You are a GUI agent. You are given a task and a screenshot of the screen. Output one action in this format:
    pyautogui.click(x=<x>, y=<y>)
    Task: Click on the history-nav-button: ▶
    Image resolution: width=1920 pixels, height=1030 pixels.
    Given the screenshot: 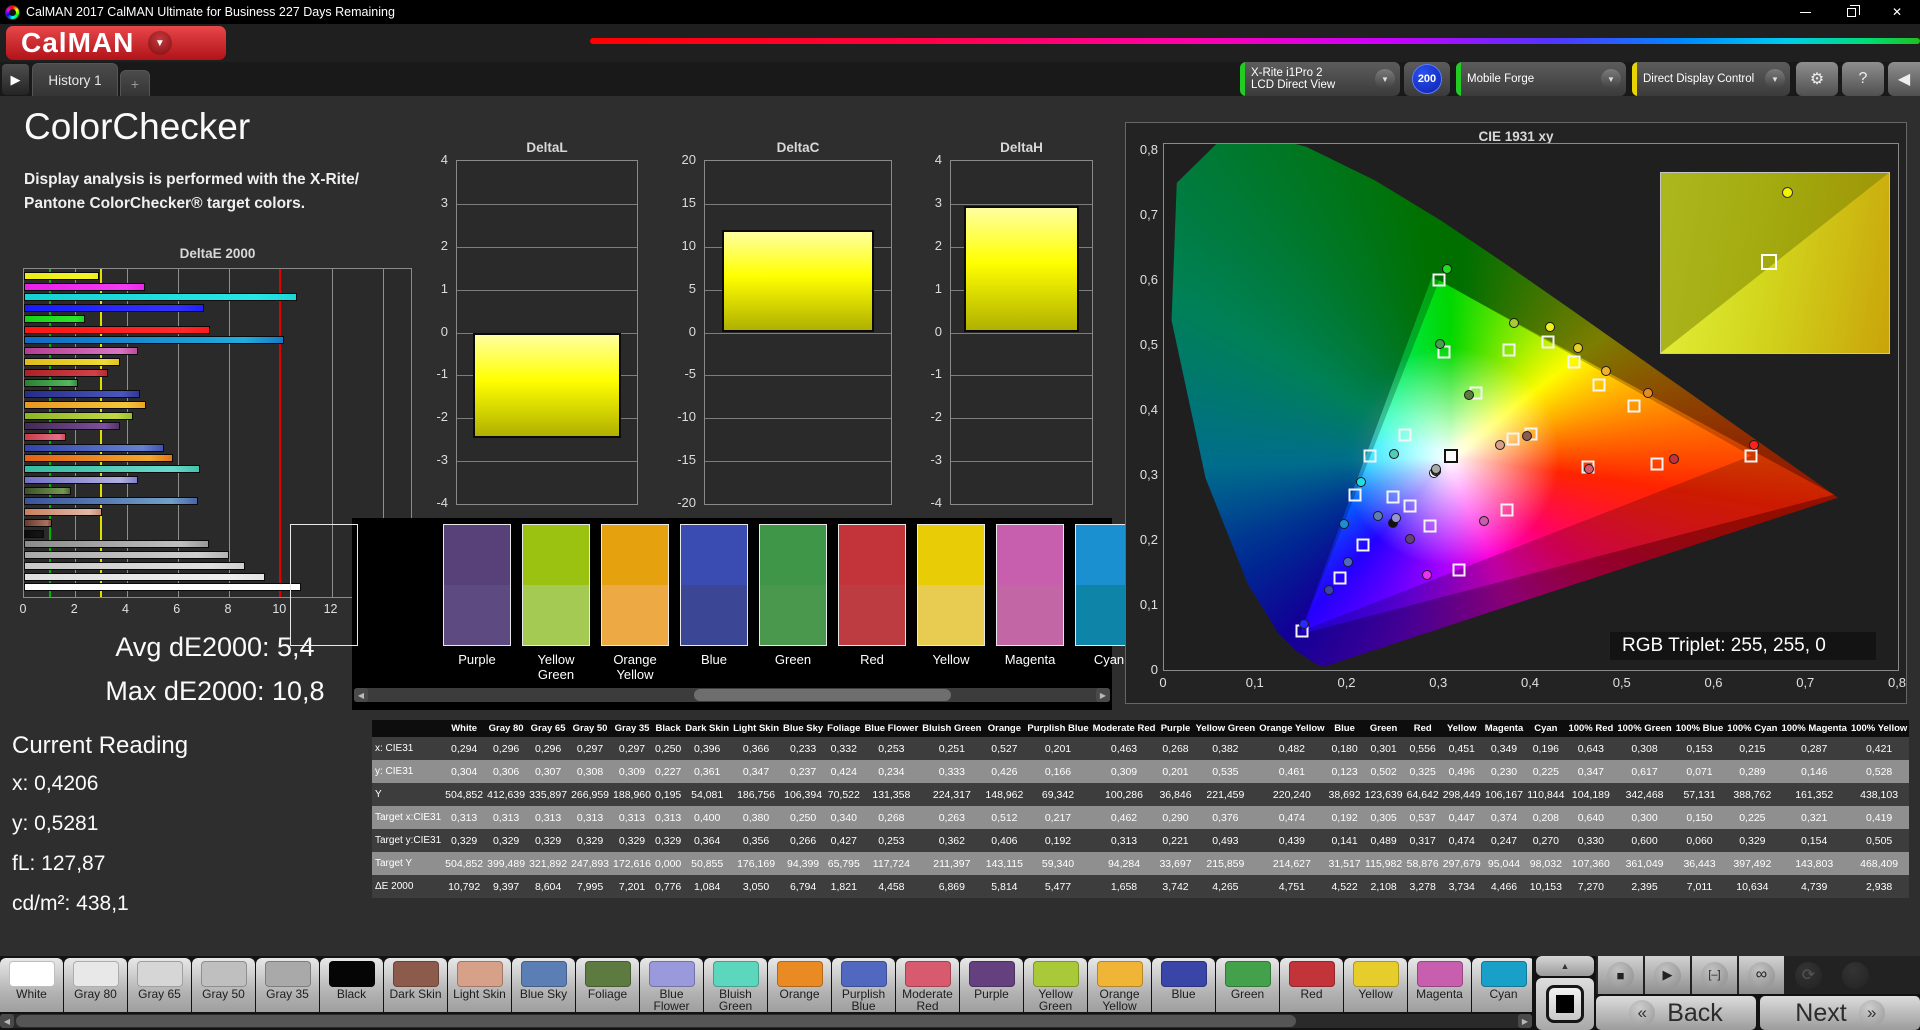 What is the action you would take?
    pyautogui.click(x=15, y=79)
    